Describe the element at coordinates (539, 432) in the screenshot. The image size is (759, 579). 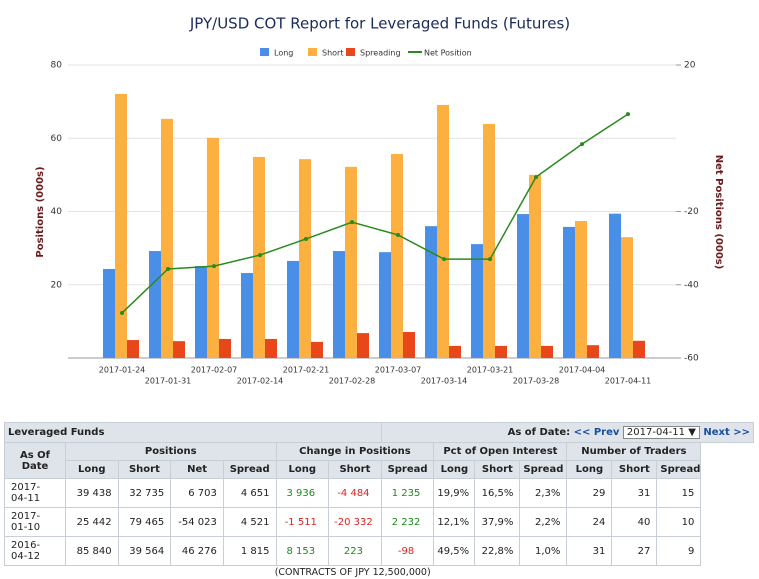
I see `as-of-label: As of Date:` at that location.